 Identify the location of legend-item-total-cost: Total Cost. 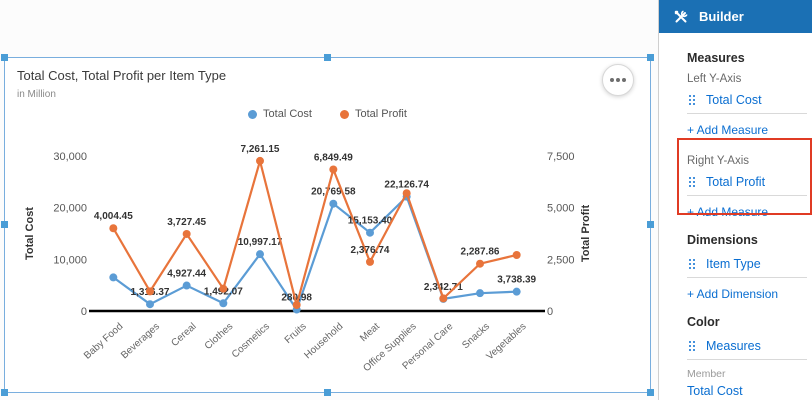
(280, 114).